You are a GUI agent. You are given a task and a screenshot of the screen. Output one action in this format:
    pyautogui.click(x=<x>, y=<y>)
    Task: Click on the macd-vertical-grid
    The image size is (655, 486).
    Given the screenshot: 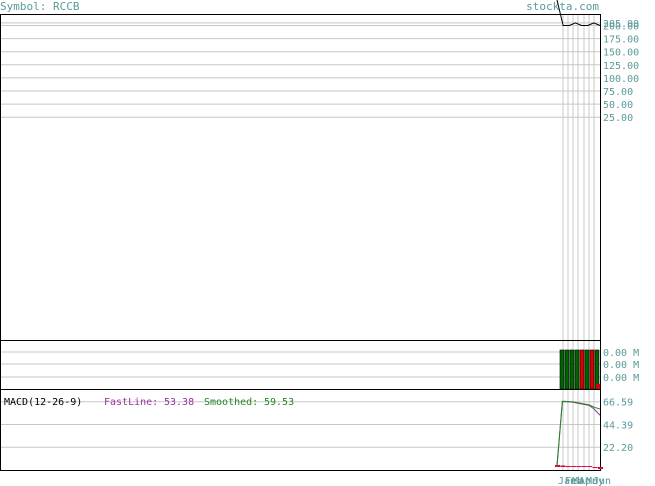 What is the action you would take?
    pyautogui.click(x=578, y=430)
    